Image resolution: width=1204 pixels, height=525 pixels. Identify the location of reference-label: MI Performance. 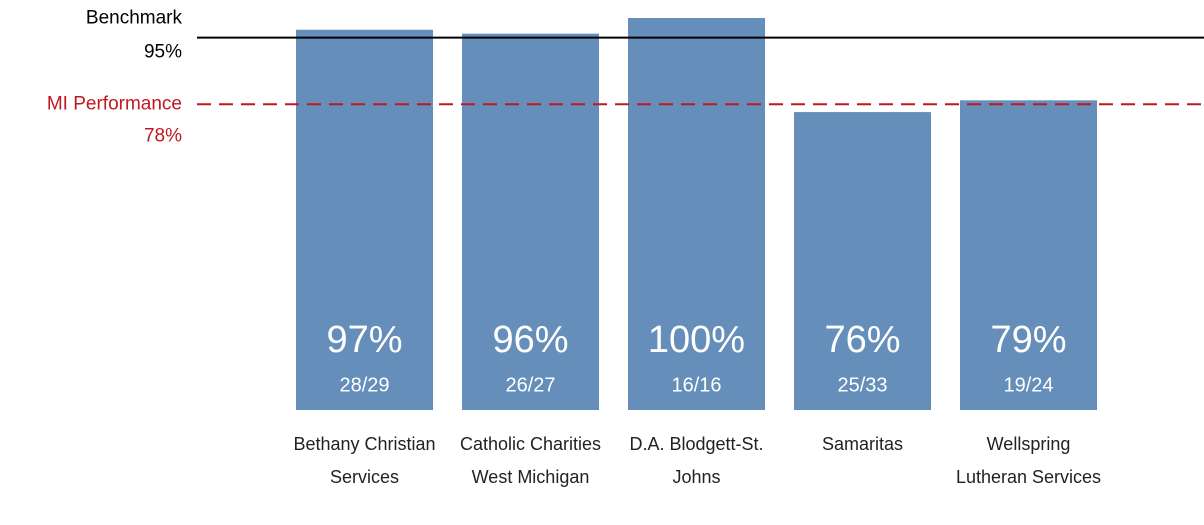
(114, 103).